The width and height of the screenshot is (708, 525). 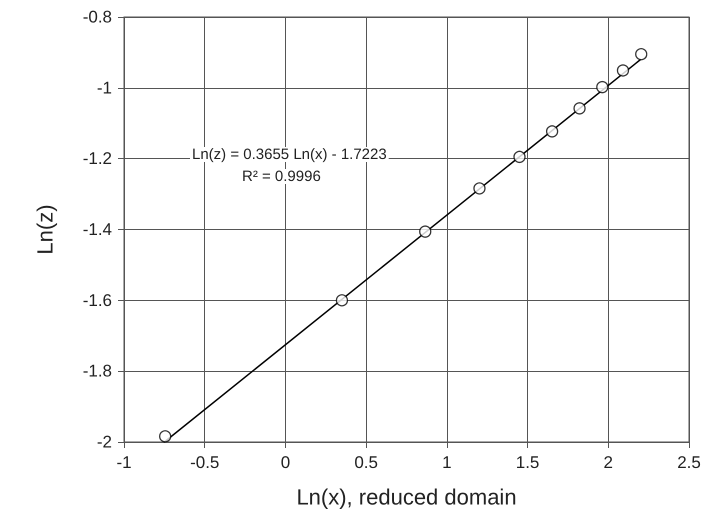 What do you see at coordinates (289, 154) in the screenshot?
I see `annotation: Ln(z) = 0.3655 Ln(x) - 1.7223` at bounding box center [289, 154].